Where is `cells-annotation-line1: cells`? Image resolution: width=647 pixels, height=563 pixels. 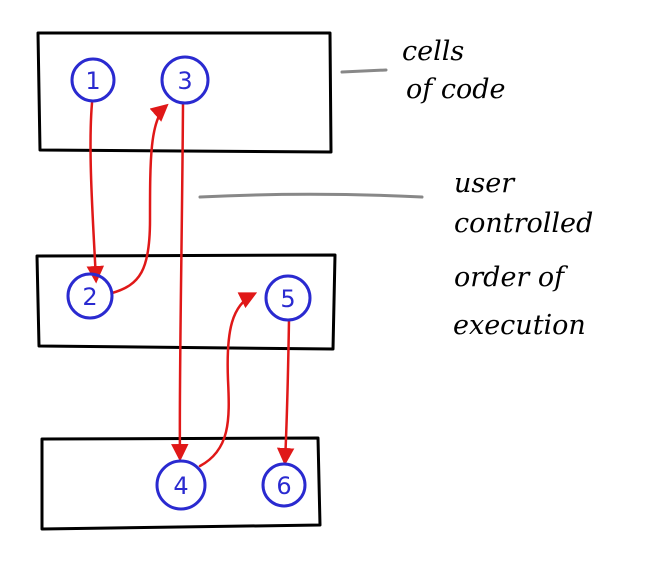
cells-annotation-line1: cells is located at coordinates (433, 51).